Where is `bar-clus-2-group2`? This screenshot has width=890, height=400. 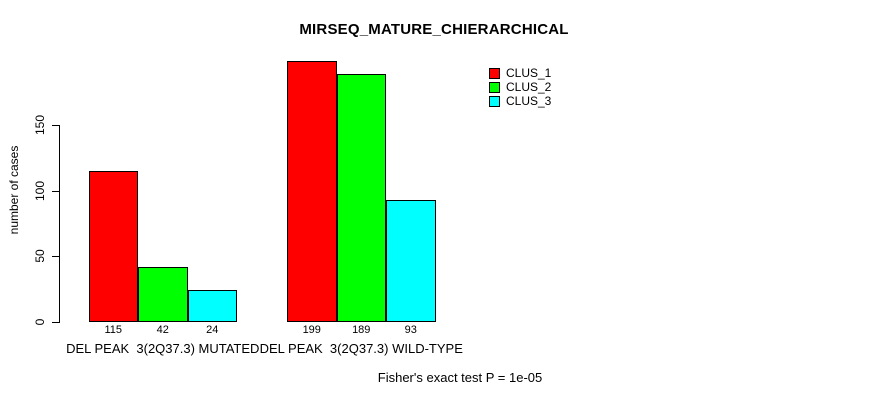
bar-clus-2-group2 is located at coordinates (361, 197).